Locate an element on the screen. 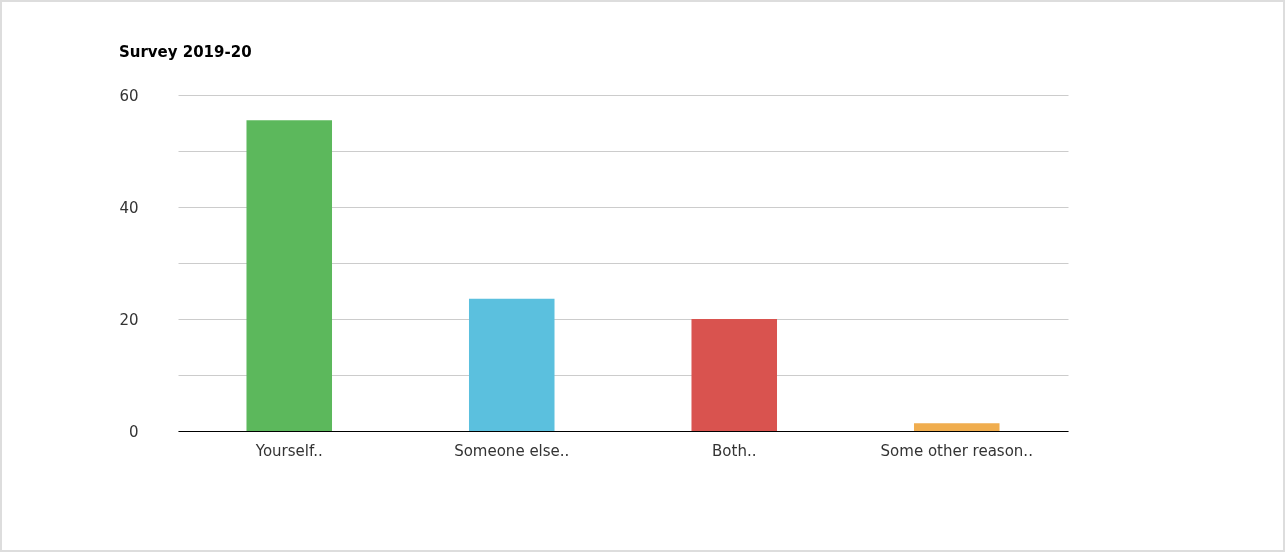  x-tick-label: Some other reason.. is located at coordinates (956, 450).